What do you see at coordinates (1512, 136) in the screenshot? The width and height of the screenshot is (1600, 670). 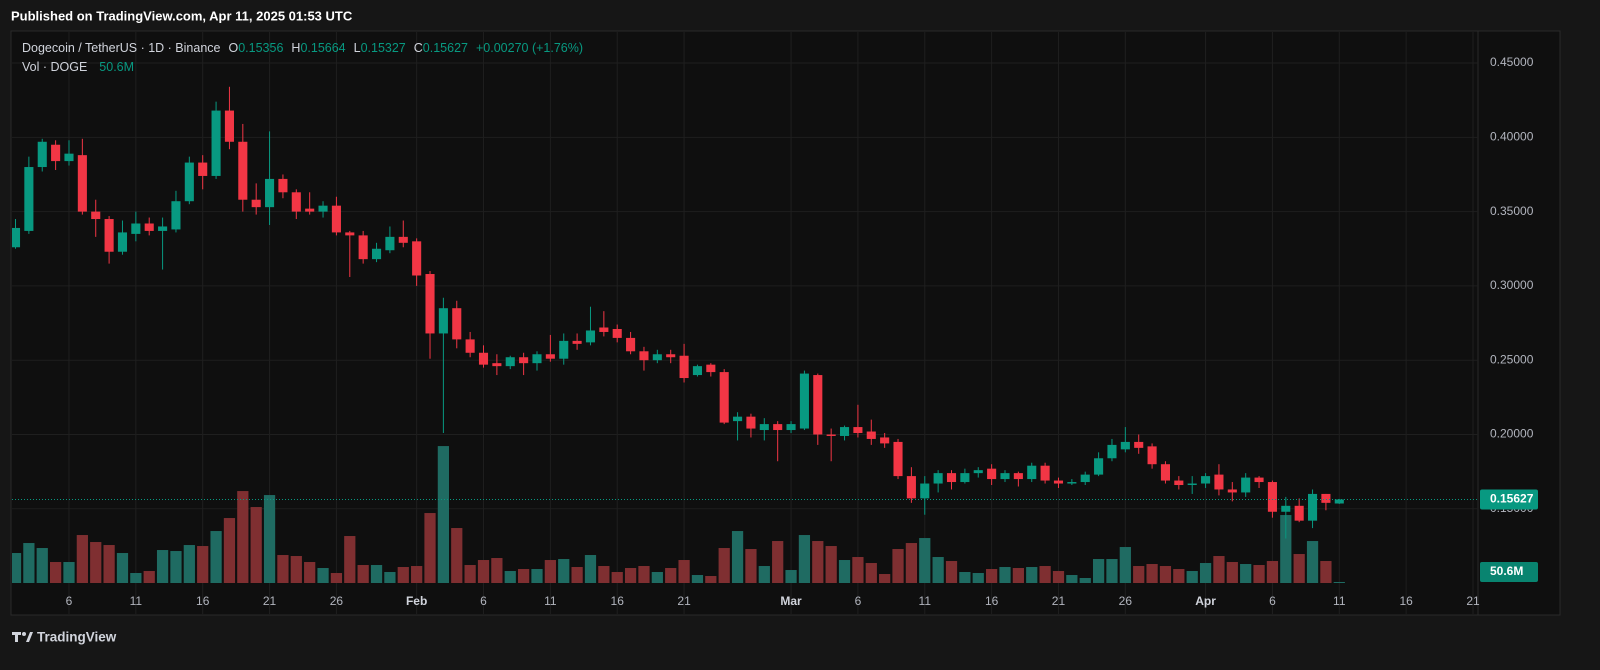 I see `y-tick-label: 0.40000` at bounding box center [1512, 136].